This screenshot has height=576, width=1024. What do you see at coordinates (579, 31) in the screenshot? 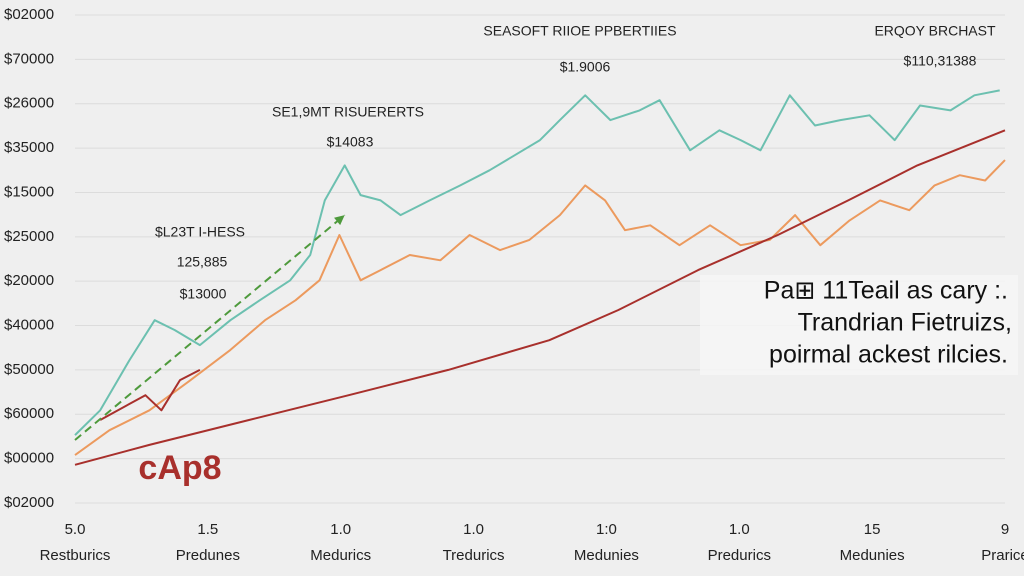
I see `chart-title: SEASOFT RIIOE PPBERTIIES` at bounding box center [579, 31].